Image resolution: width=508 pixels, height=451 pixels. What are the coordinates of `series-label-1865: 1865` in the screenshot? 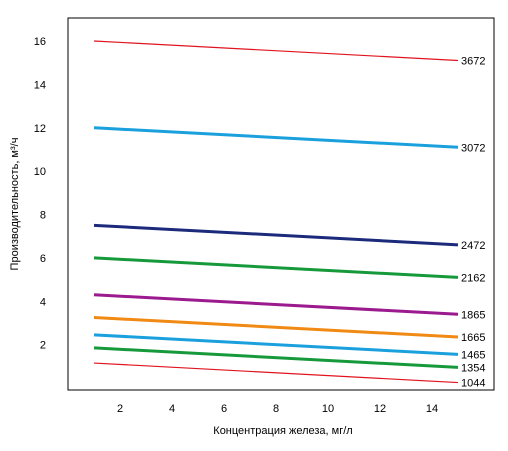 It's located at (473, 315).